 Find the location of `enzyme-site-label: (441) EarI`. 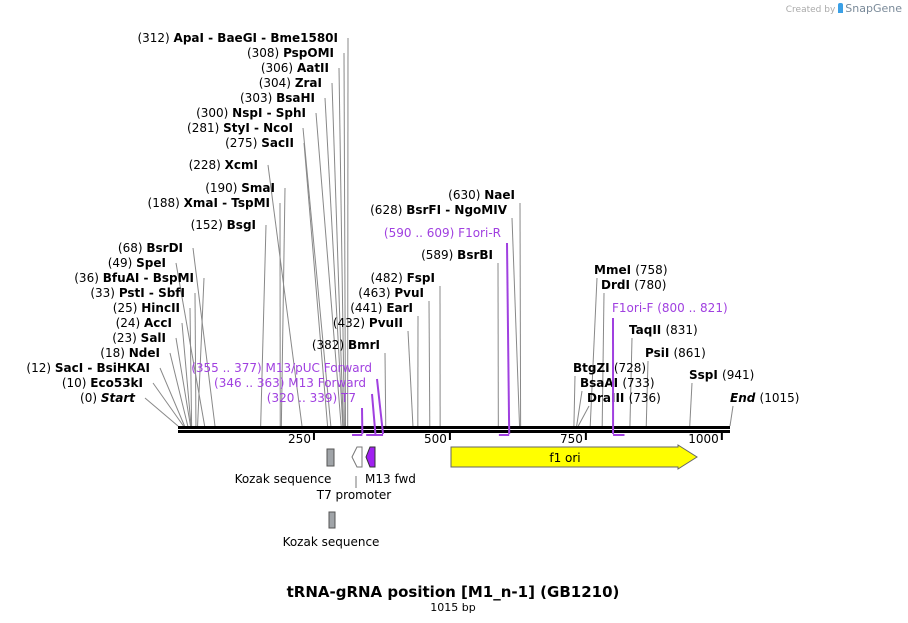

enzyme-site-label: (441) EarI is located at coordinates (381, 308).